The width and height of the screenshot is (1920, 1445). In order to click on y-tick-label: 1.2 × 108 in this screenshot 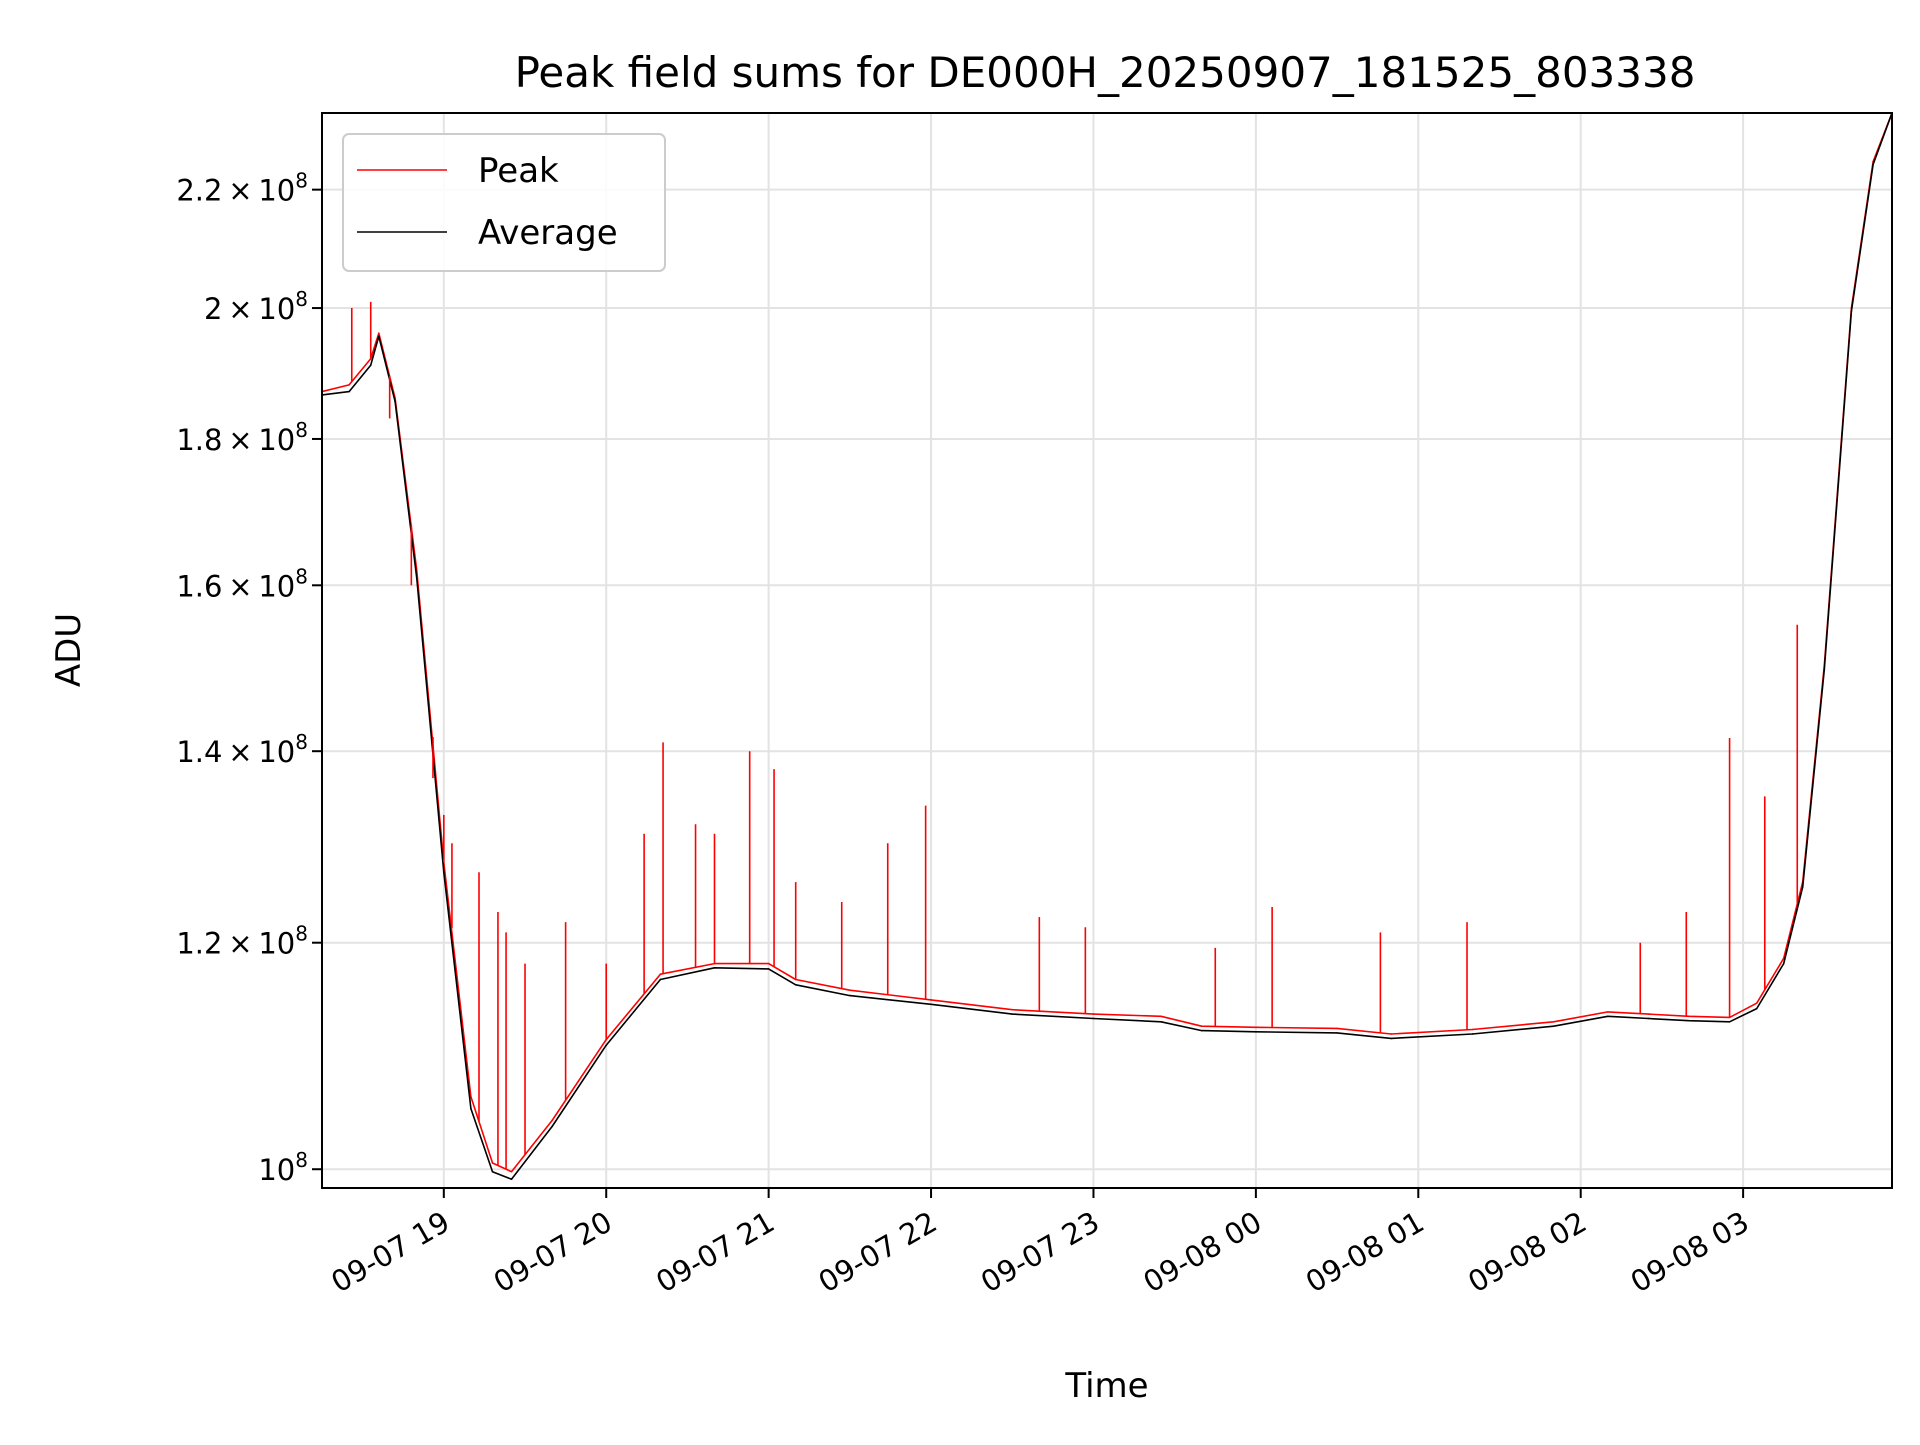, I will do `click(242, 941)`.